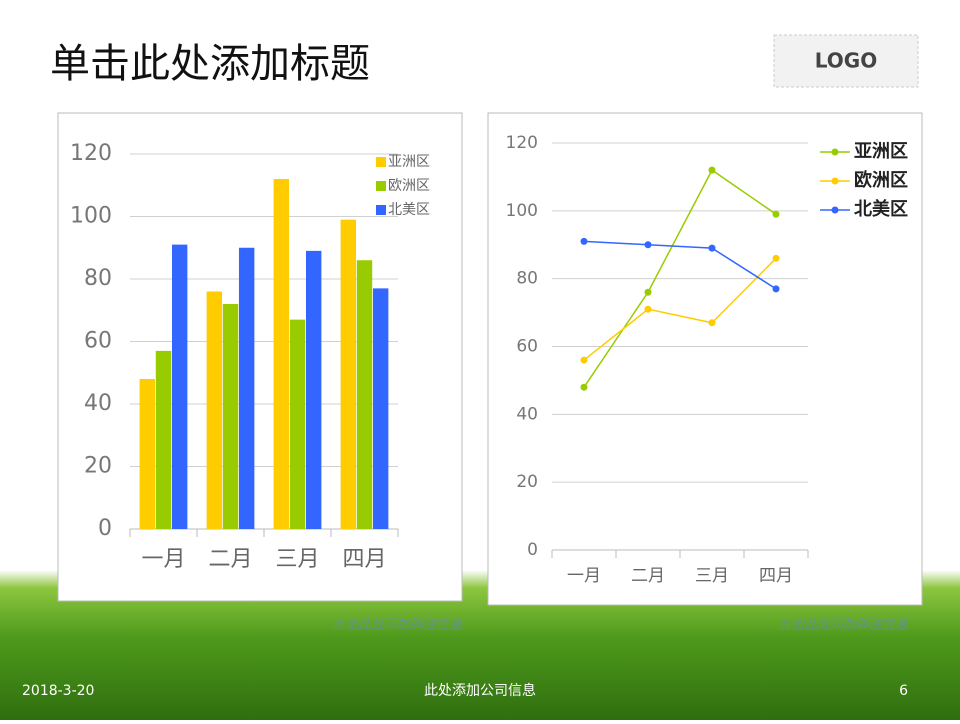 The height and width of the screenshot is (724, 960). What do you see at coordinates (480, 690) in the screenshot?
I see `footer-company: 此处添加公司信息` at bounding box center [480, 690].